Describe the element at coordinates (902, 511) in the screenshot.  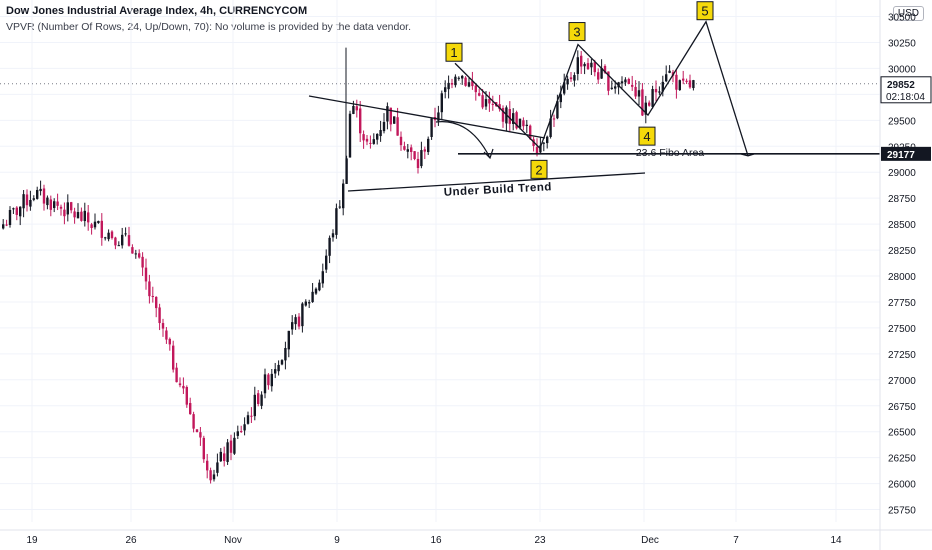
I see `y-tick-0: 25750` at that location.